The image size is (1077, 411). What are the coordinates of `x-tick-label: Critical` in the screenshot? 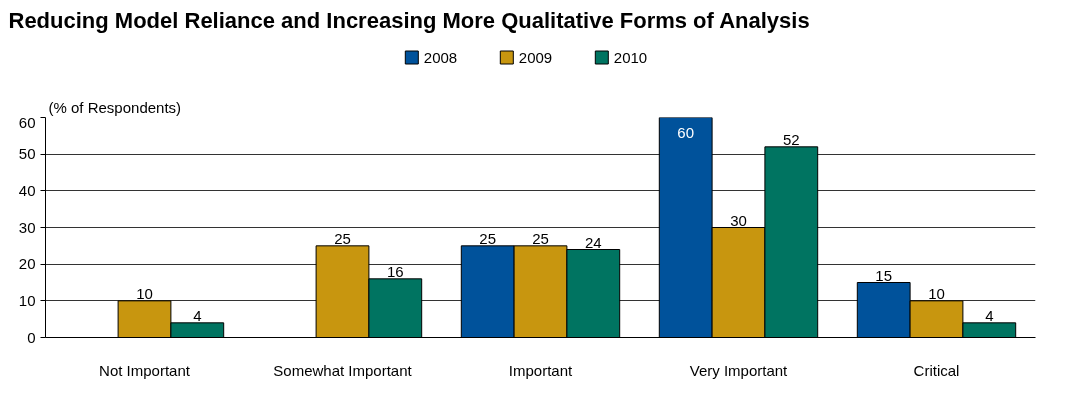 It's located at (936, 370).